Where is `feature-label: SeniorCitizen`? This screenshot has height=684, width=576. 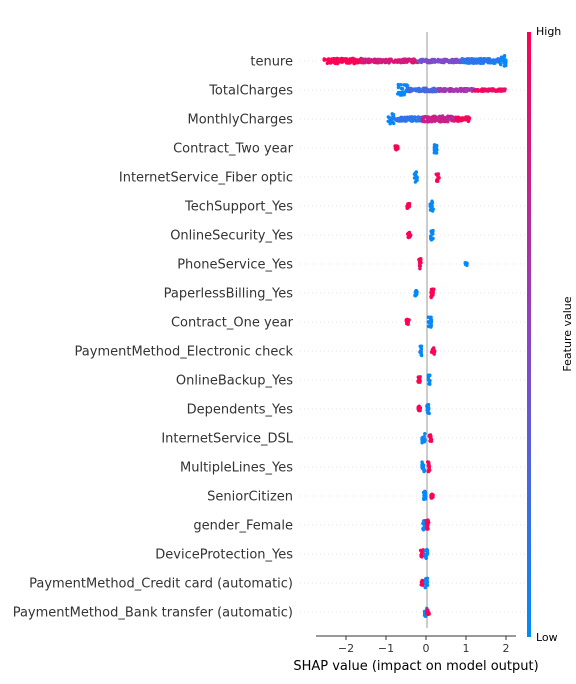
feature-label: SeniorCitizen is located at coordinates (250, 497).